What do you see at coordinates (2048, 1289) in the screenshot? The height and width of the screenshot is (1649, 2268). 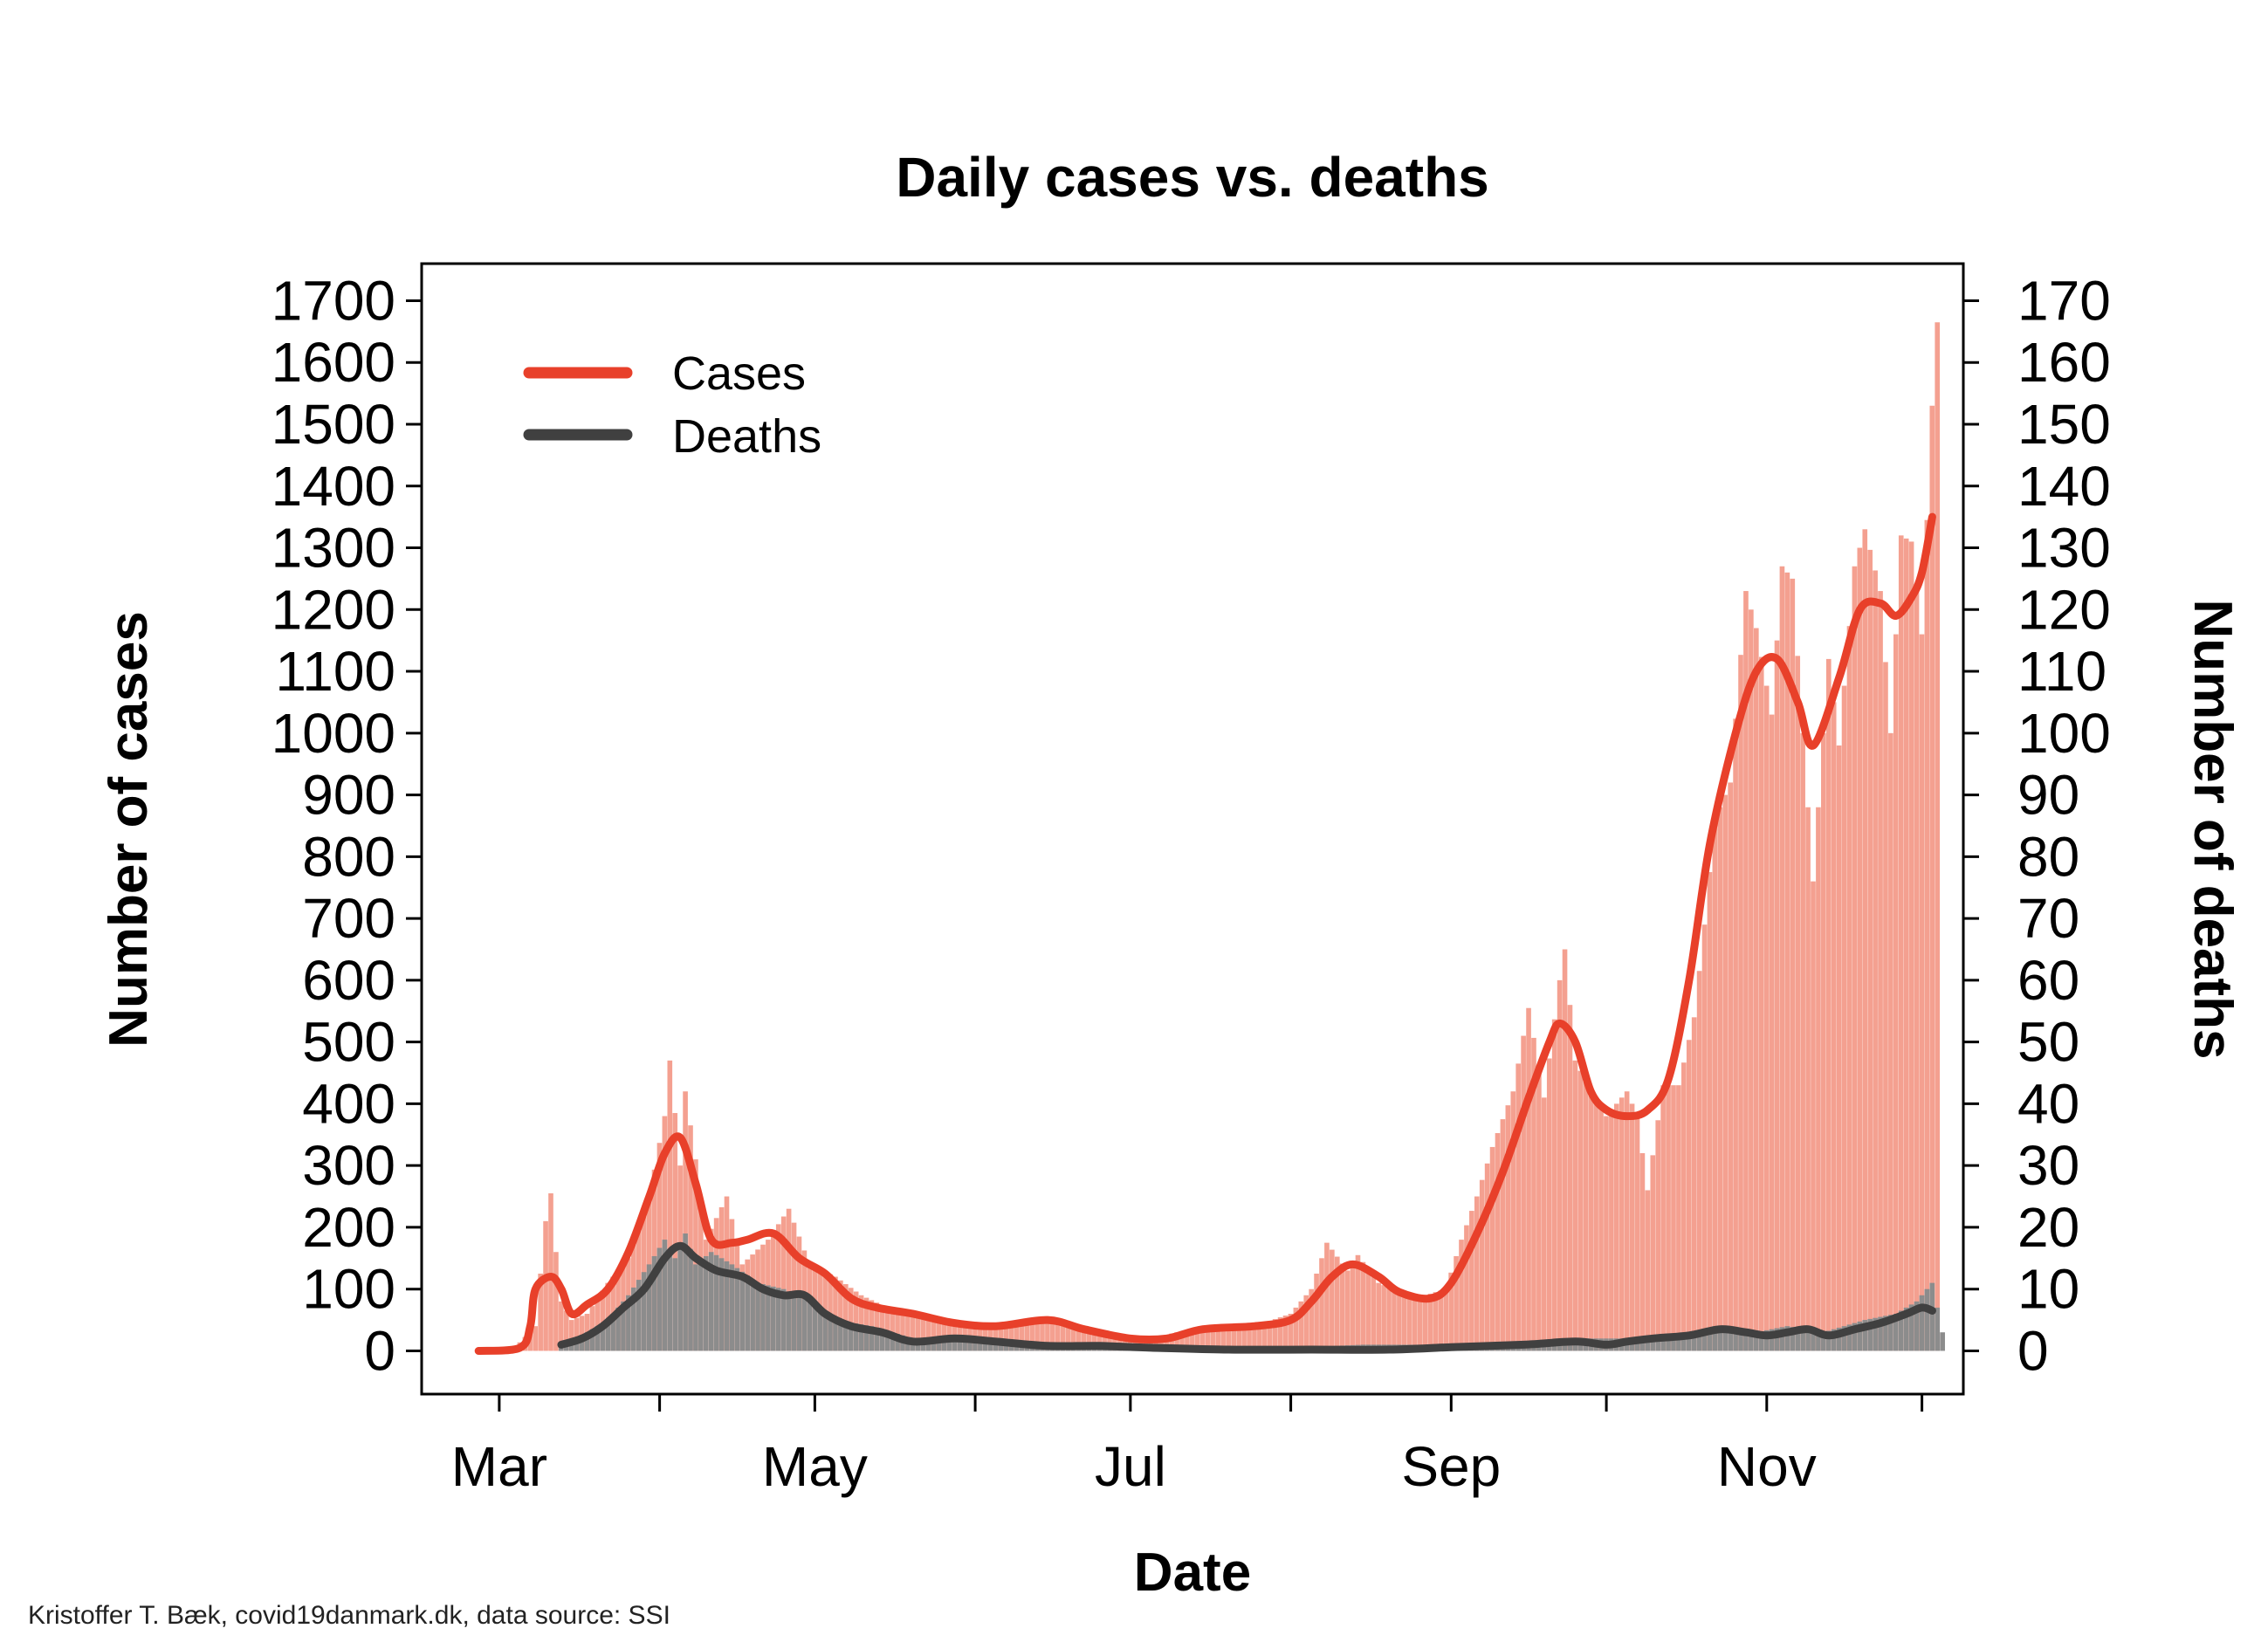 I see `y-right-tick-label: 10` at bounding box center [2048, 1289].